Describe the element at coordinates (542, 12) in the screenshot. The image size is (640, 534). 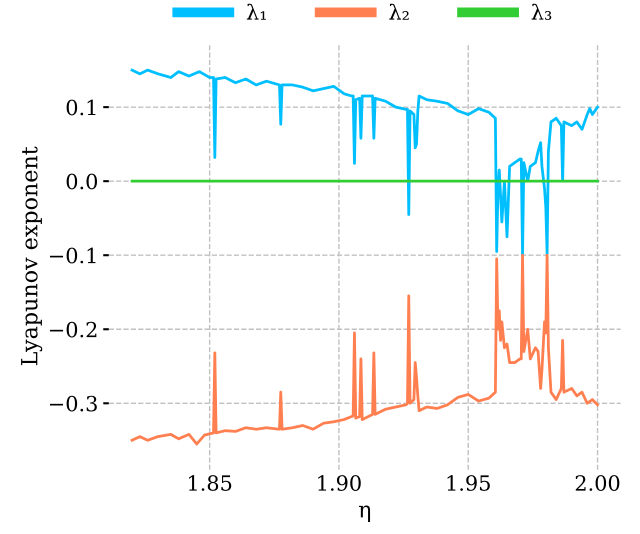
I see `legend-label: λ₃` at that location.